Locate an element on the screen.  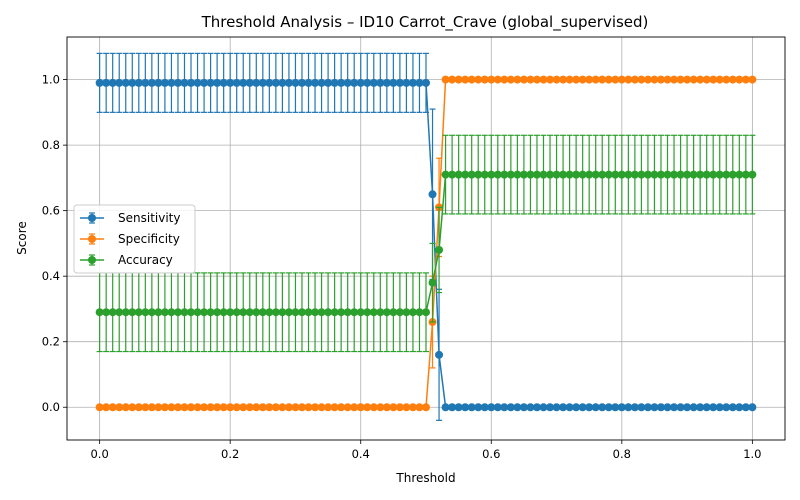
y-tick-label: 0.8 is located at coordinates (51, 145).